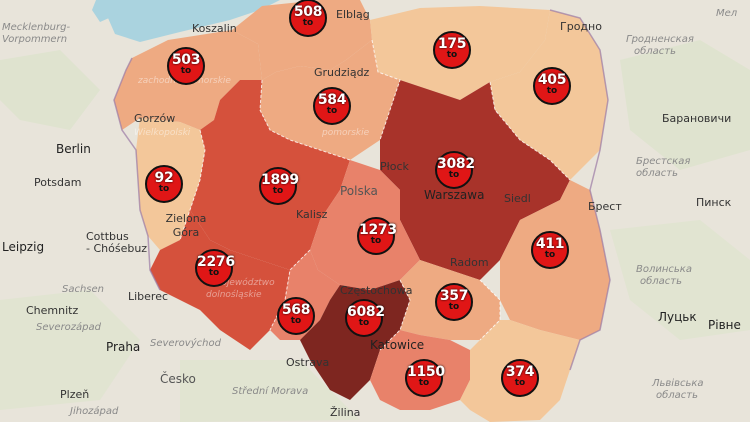 This screenshot has height=422, width=750. I want to click on marker-count: 357, so click(454, 296).